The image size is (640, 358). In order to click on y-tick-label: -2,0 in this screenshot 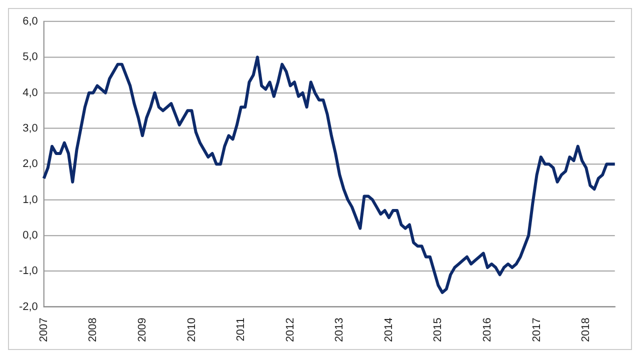, I will do `click(28, 306)`.